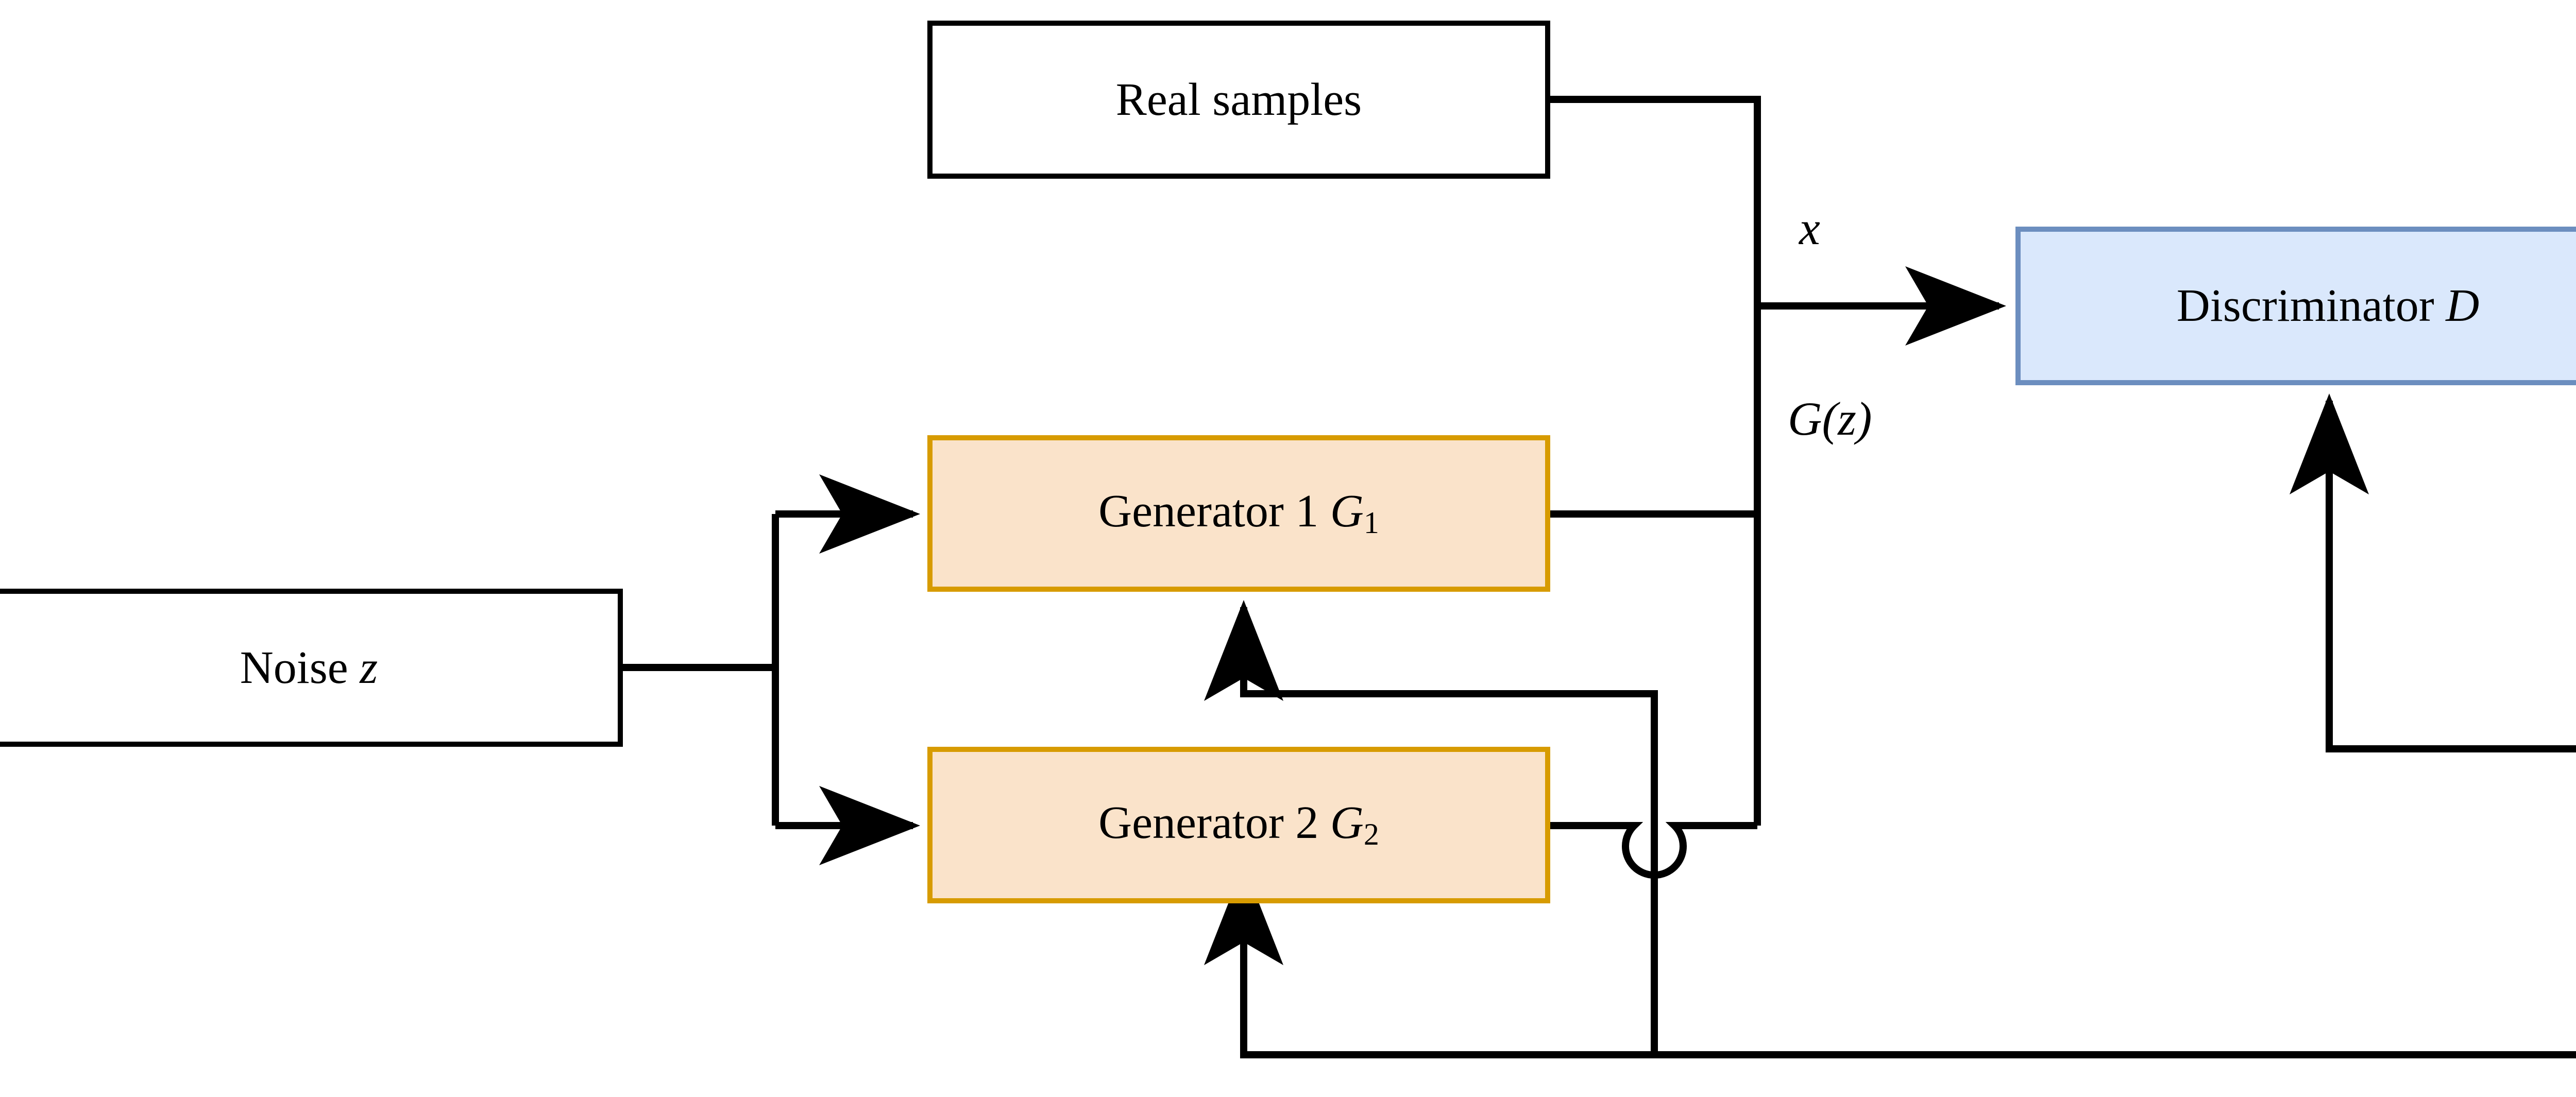 Image resolution: width=2576 pixels, height=1097 pixels. I want to click on node-noise: Noise z, so click(311, 668).